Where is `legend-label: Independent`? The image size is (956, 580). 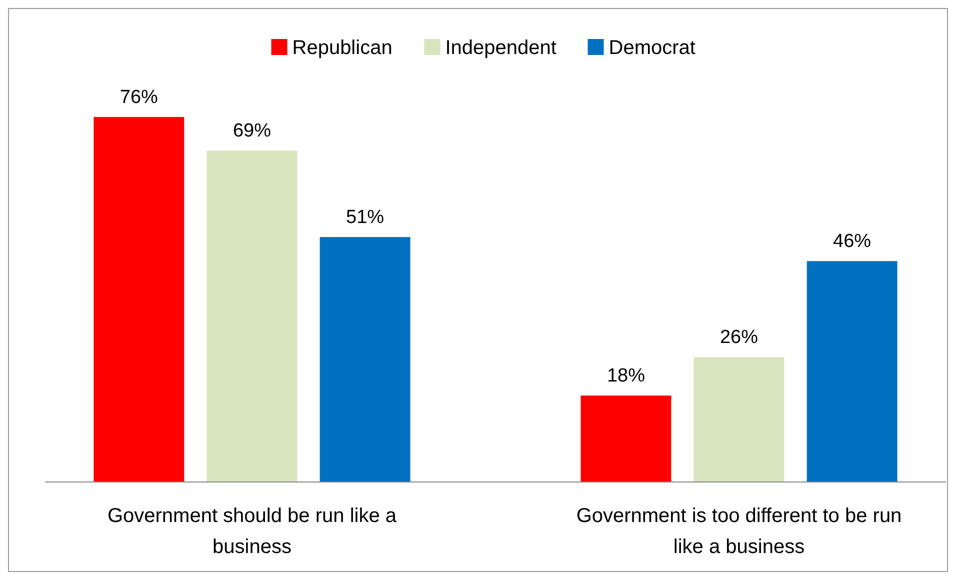 legend-label: Independent is located at coordinates (501, 48).